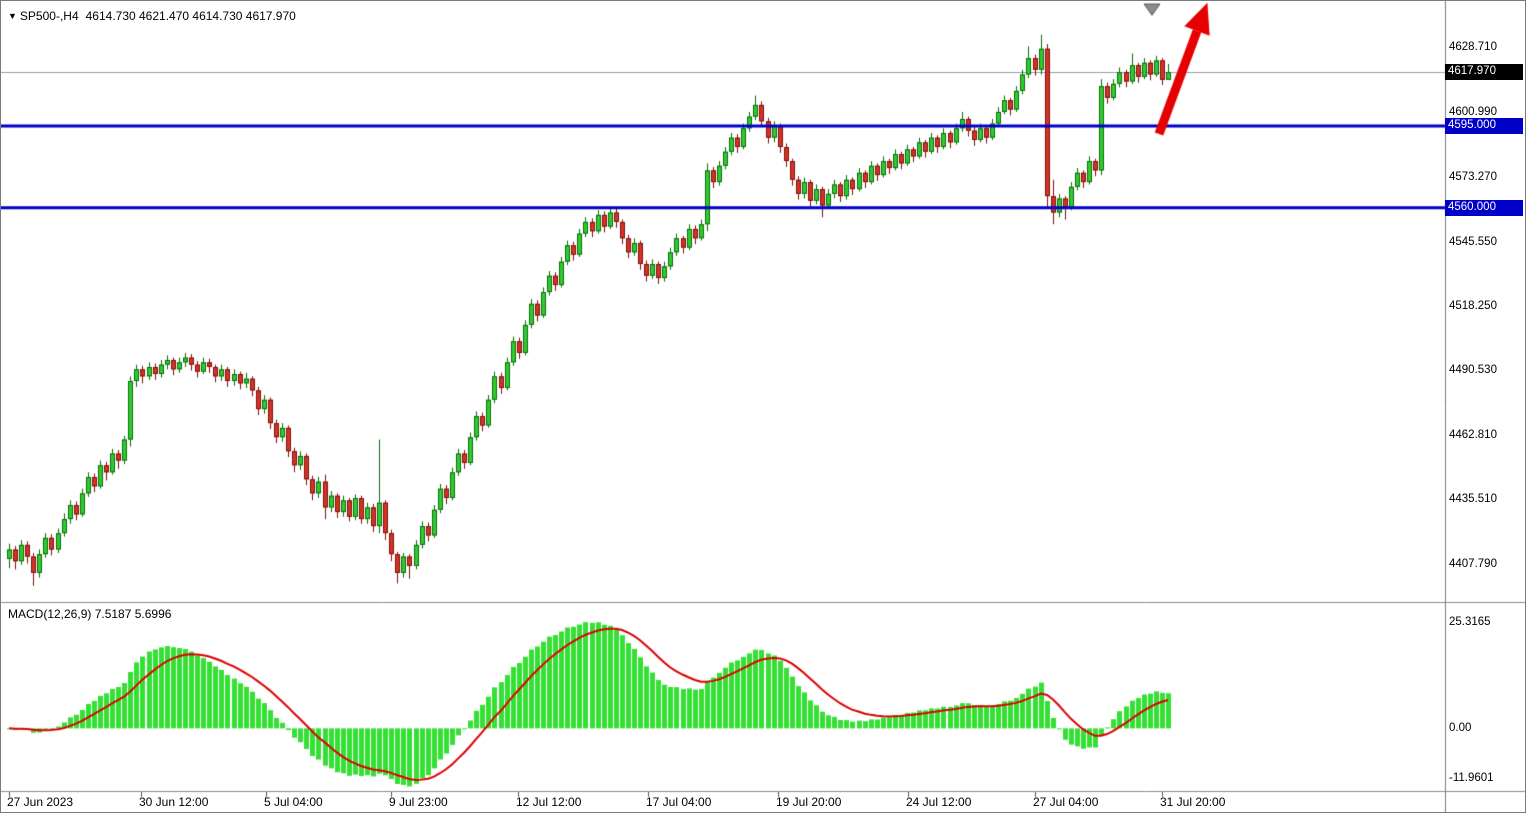 The height and width of the screenshot is (813, 1526). I want to click on macd-axis-label: -11.9601, so click(1471, 778).